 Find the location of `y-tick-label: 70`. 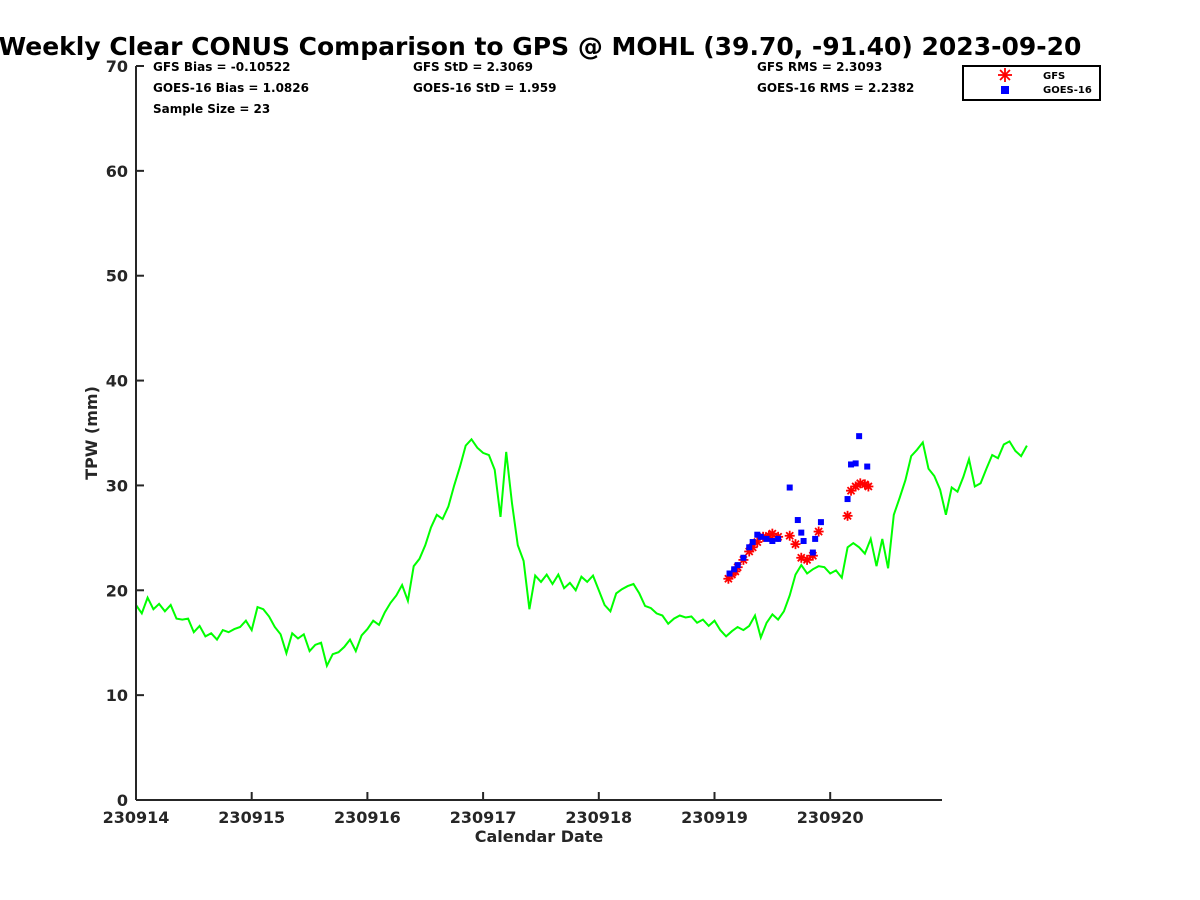

y-tick-label: 70 is located at coordinates (117, 66).